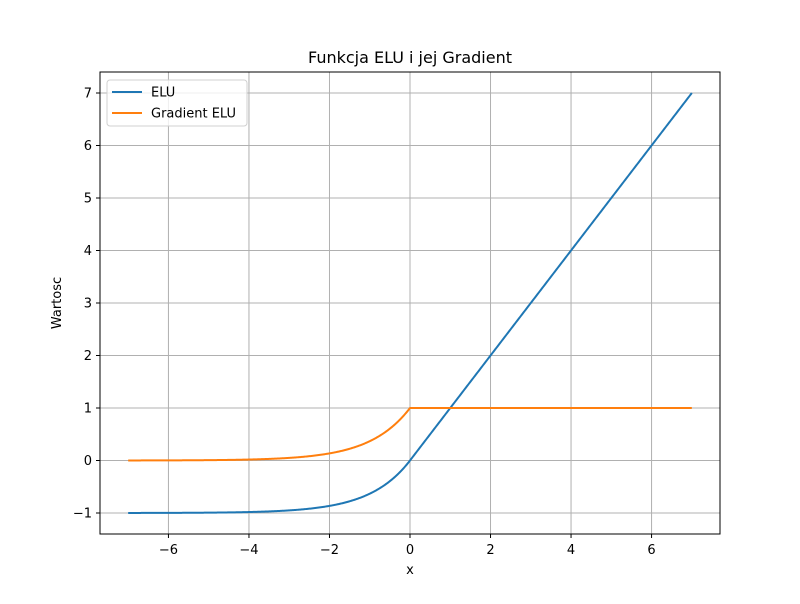  Describe the element at coordinates (88, 356) in the screenshot. I see `y-tick-label: 2` at that location.